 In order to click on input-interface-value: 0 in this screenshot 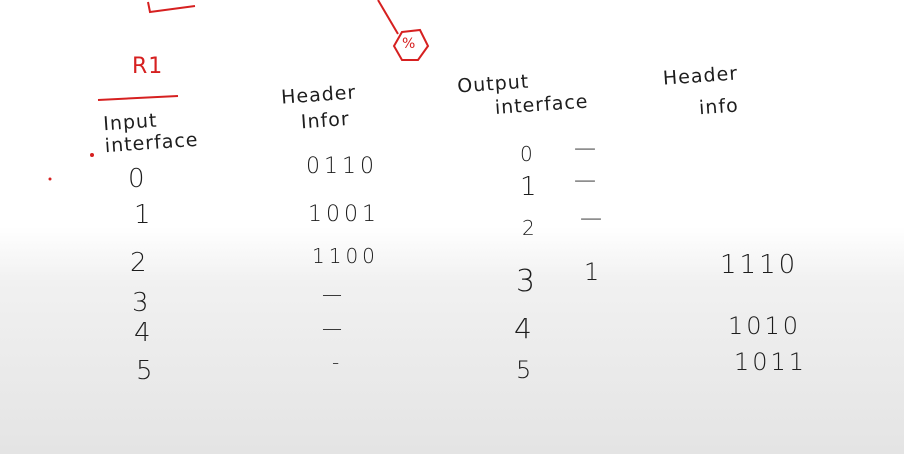, I will do `click(137, 179)`.